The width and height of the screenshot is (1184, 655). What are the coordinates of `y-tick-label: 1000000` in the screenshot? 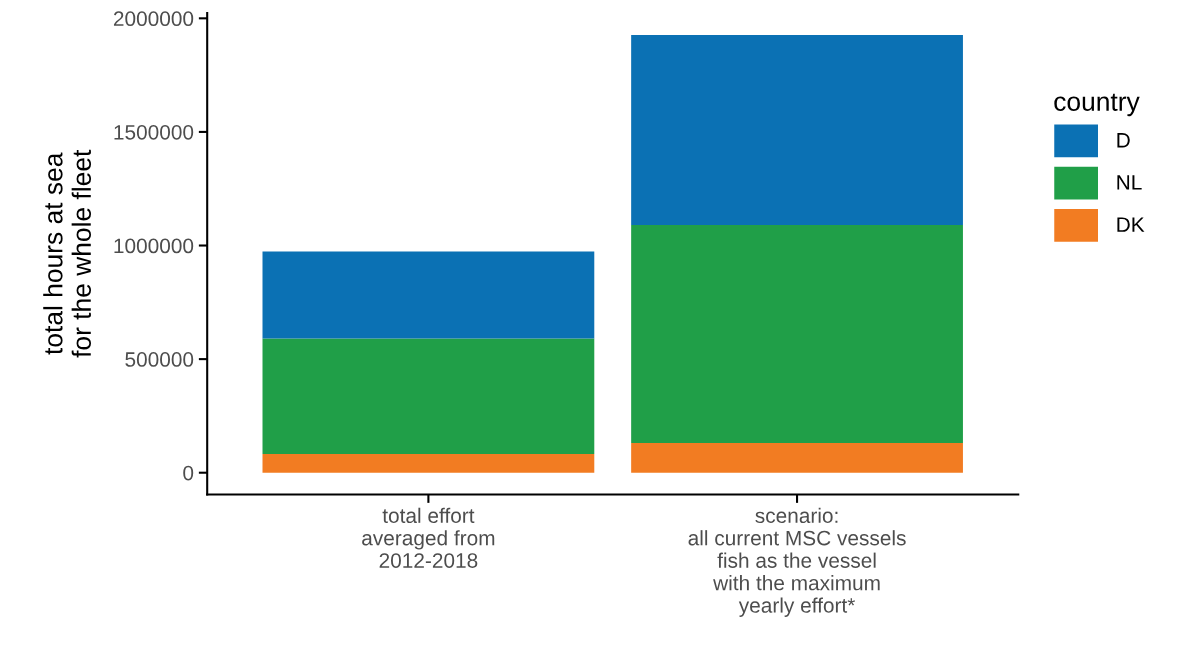 It's located at (154, 246).